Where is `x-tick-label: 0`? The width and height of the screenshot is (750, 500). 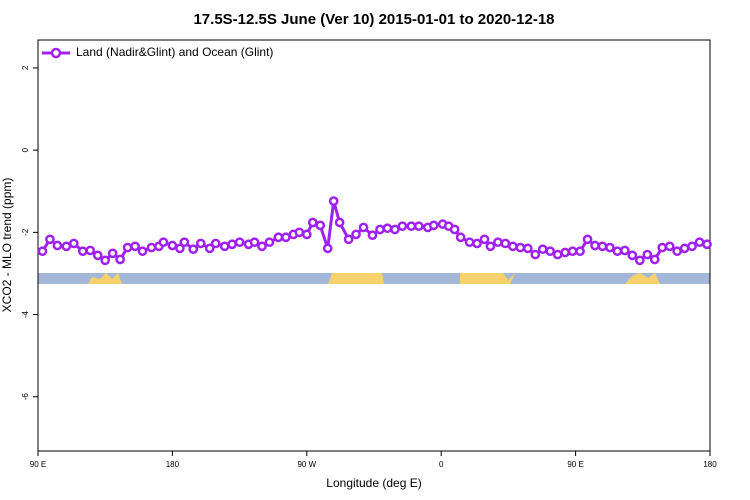 x-tick-label: 0 is located at coordinates (441, 464).